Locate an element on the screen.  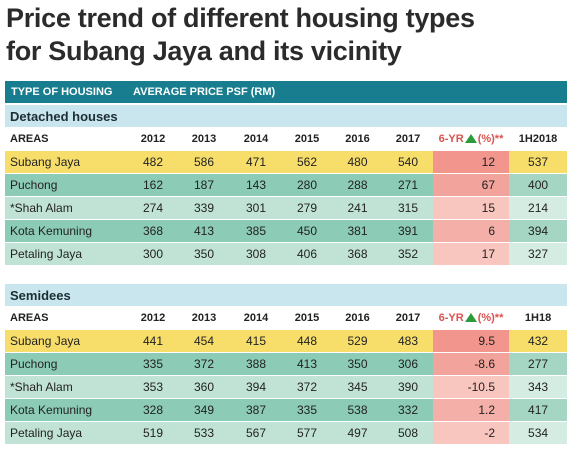
price-cell: 368 is located at coordinates (357, 254).